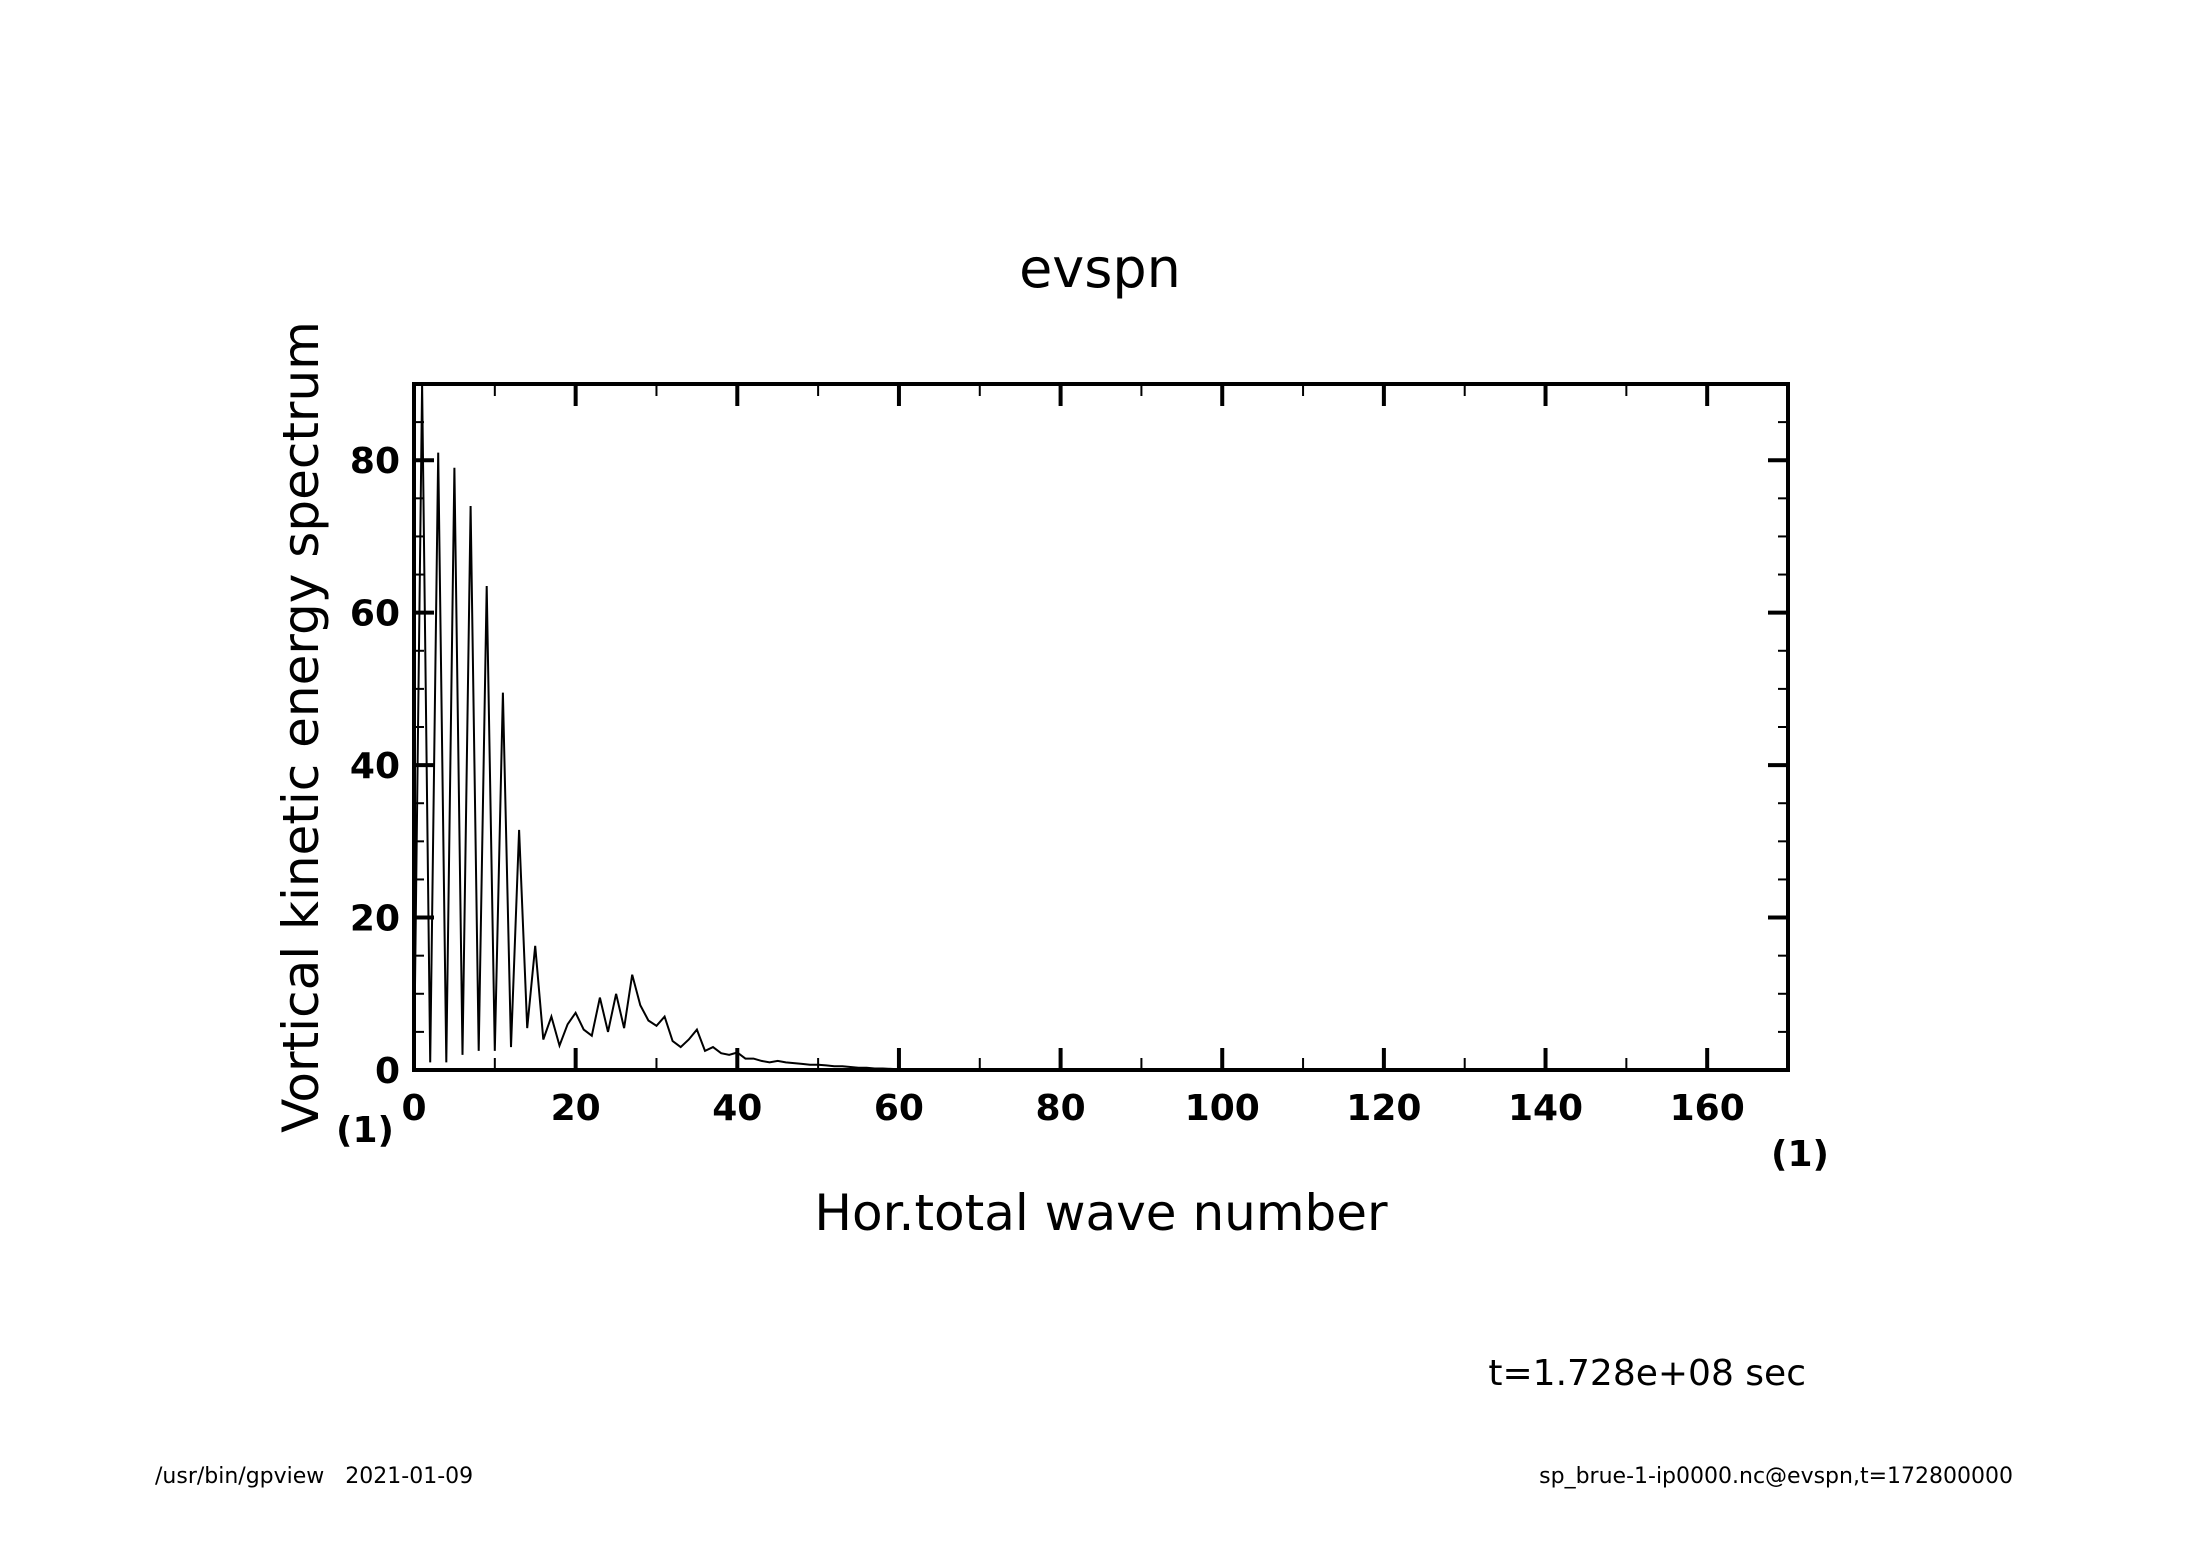 The width and height of the screenshot is (2188, 1546). What do you see at coordinates (1100, 268) in the screenshot?
I see `chart-title: evspn` at bounding box center [1100, 268].